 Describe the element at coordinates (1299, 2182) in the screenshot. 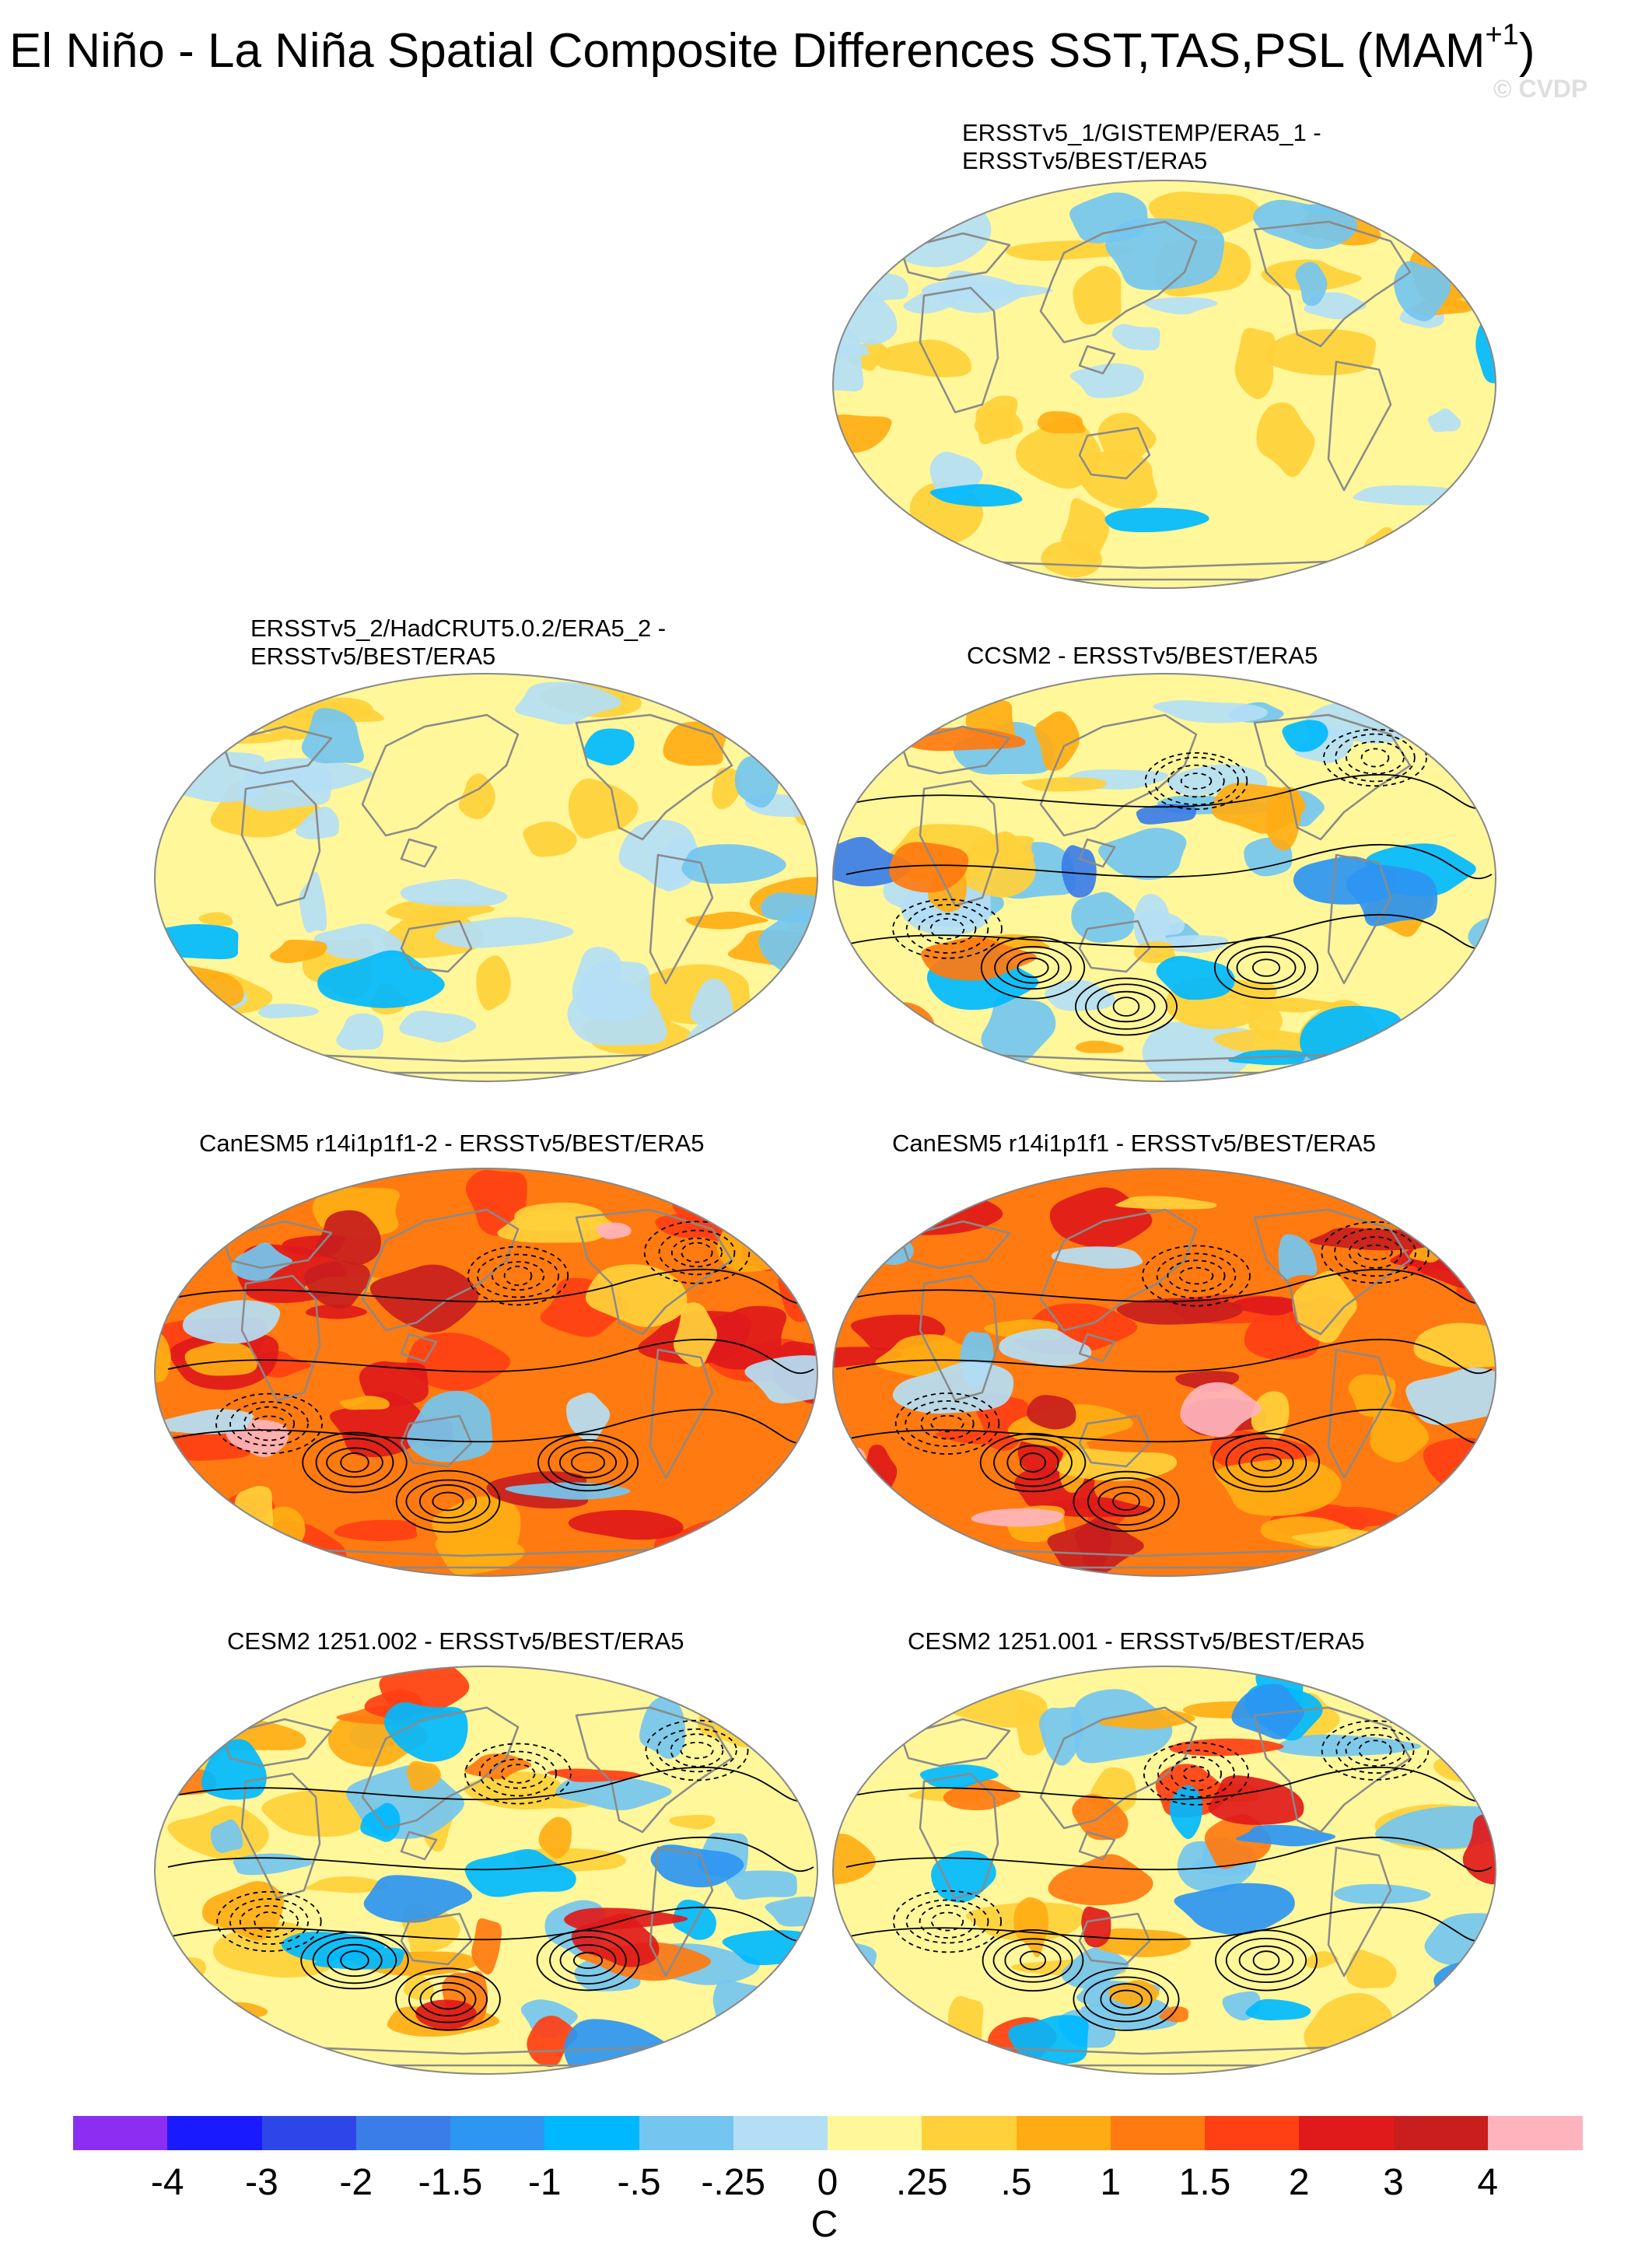

I see `colorbar-tick-label: 2` at that location.